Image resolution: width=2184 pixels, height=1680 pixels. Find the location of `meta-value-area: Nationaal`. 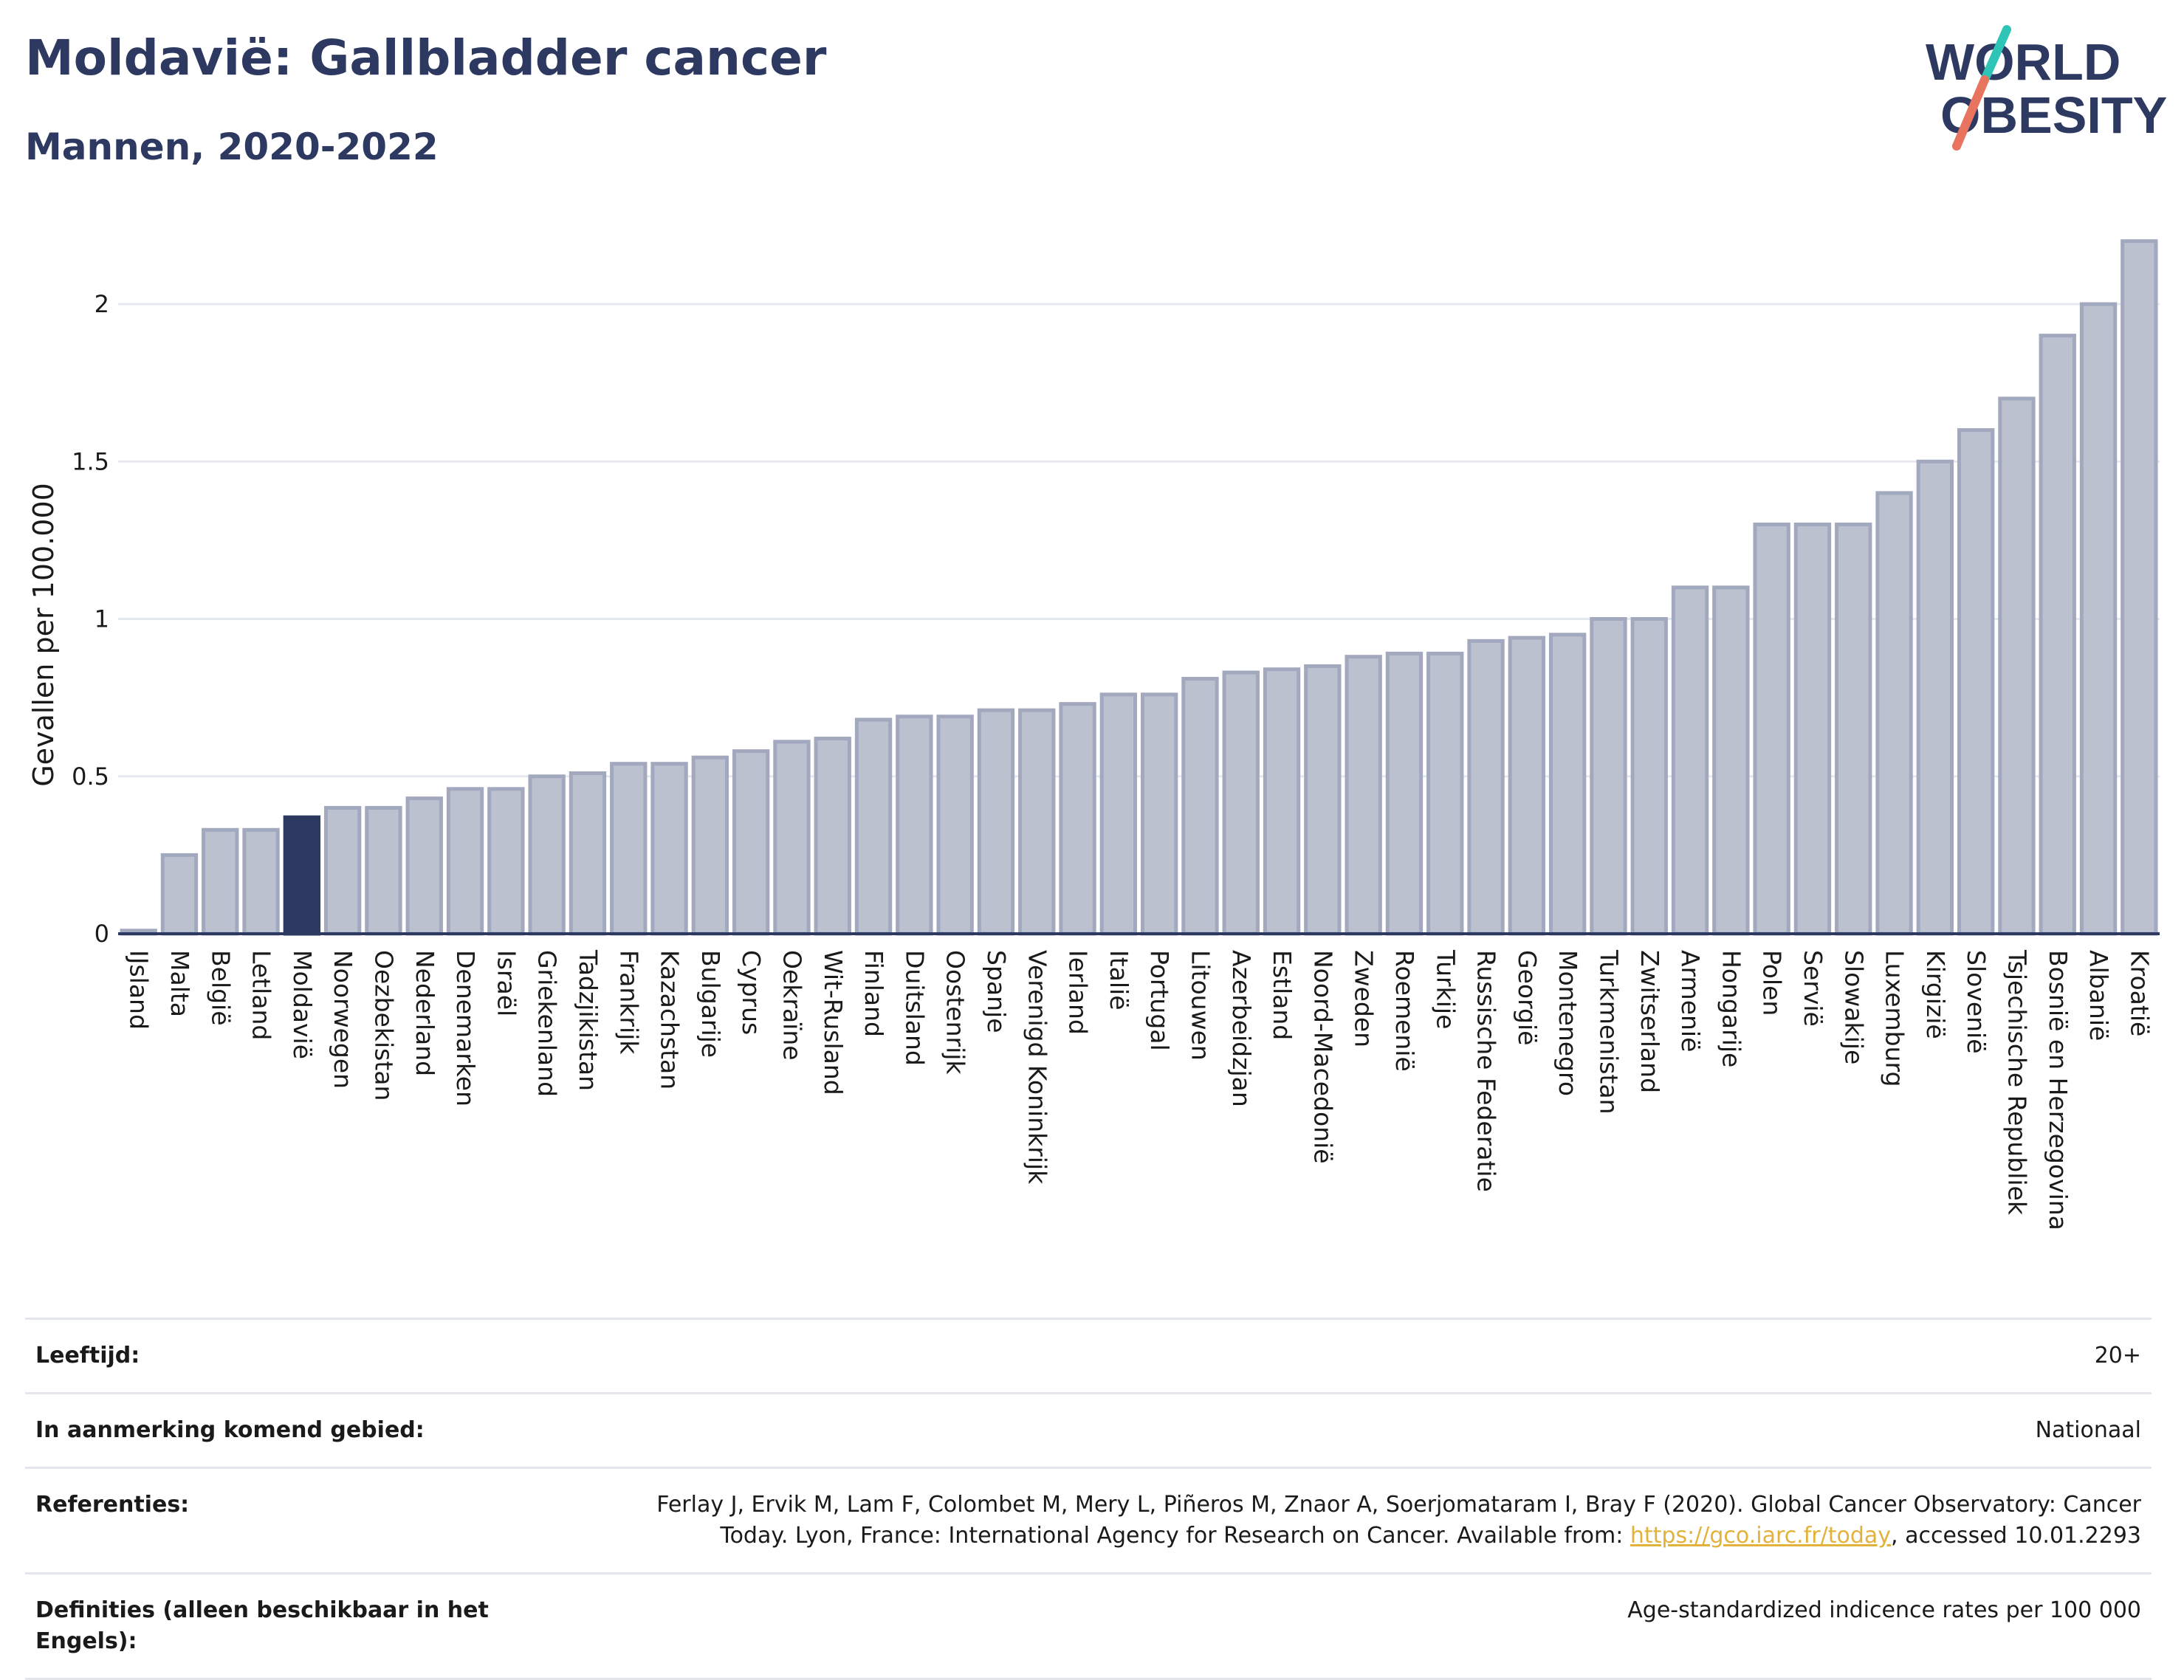

meta-value-area: Nationaal is located at coordinates (2088, 1430).